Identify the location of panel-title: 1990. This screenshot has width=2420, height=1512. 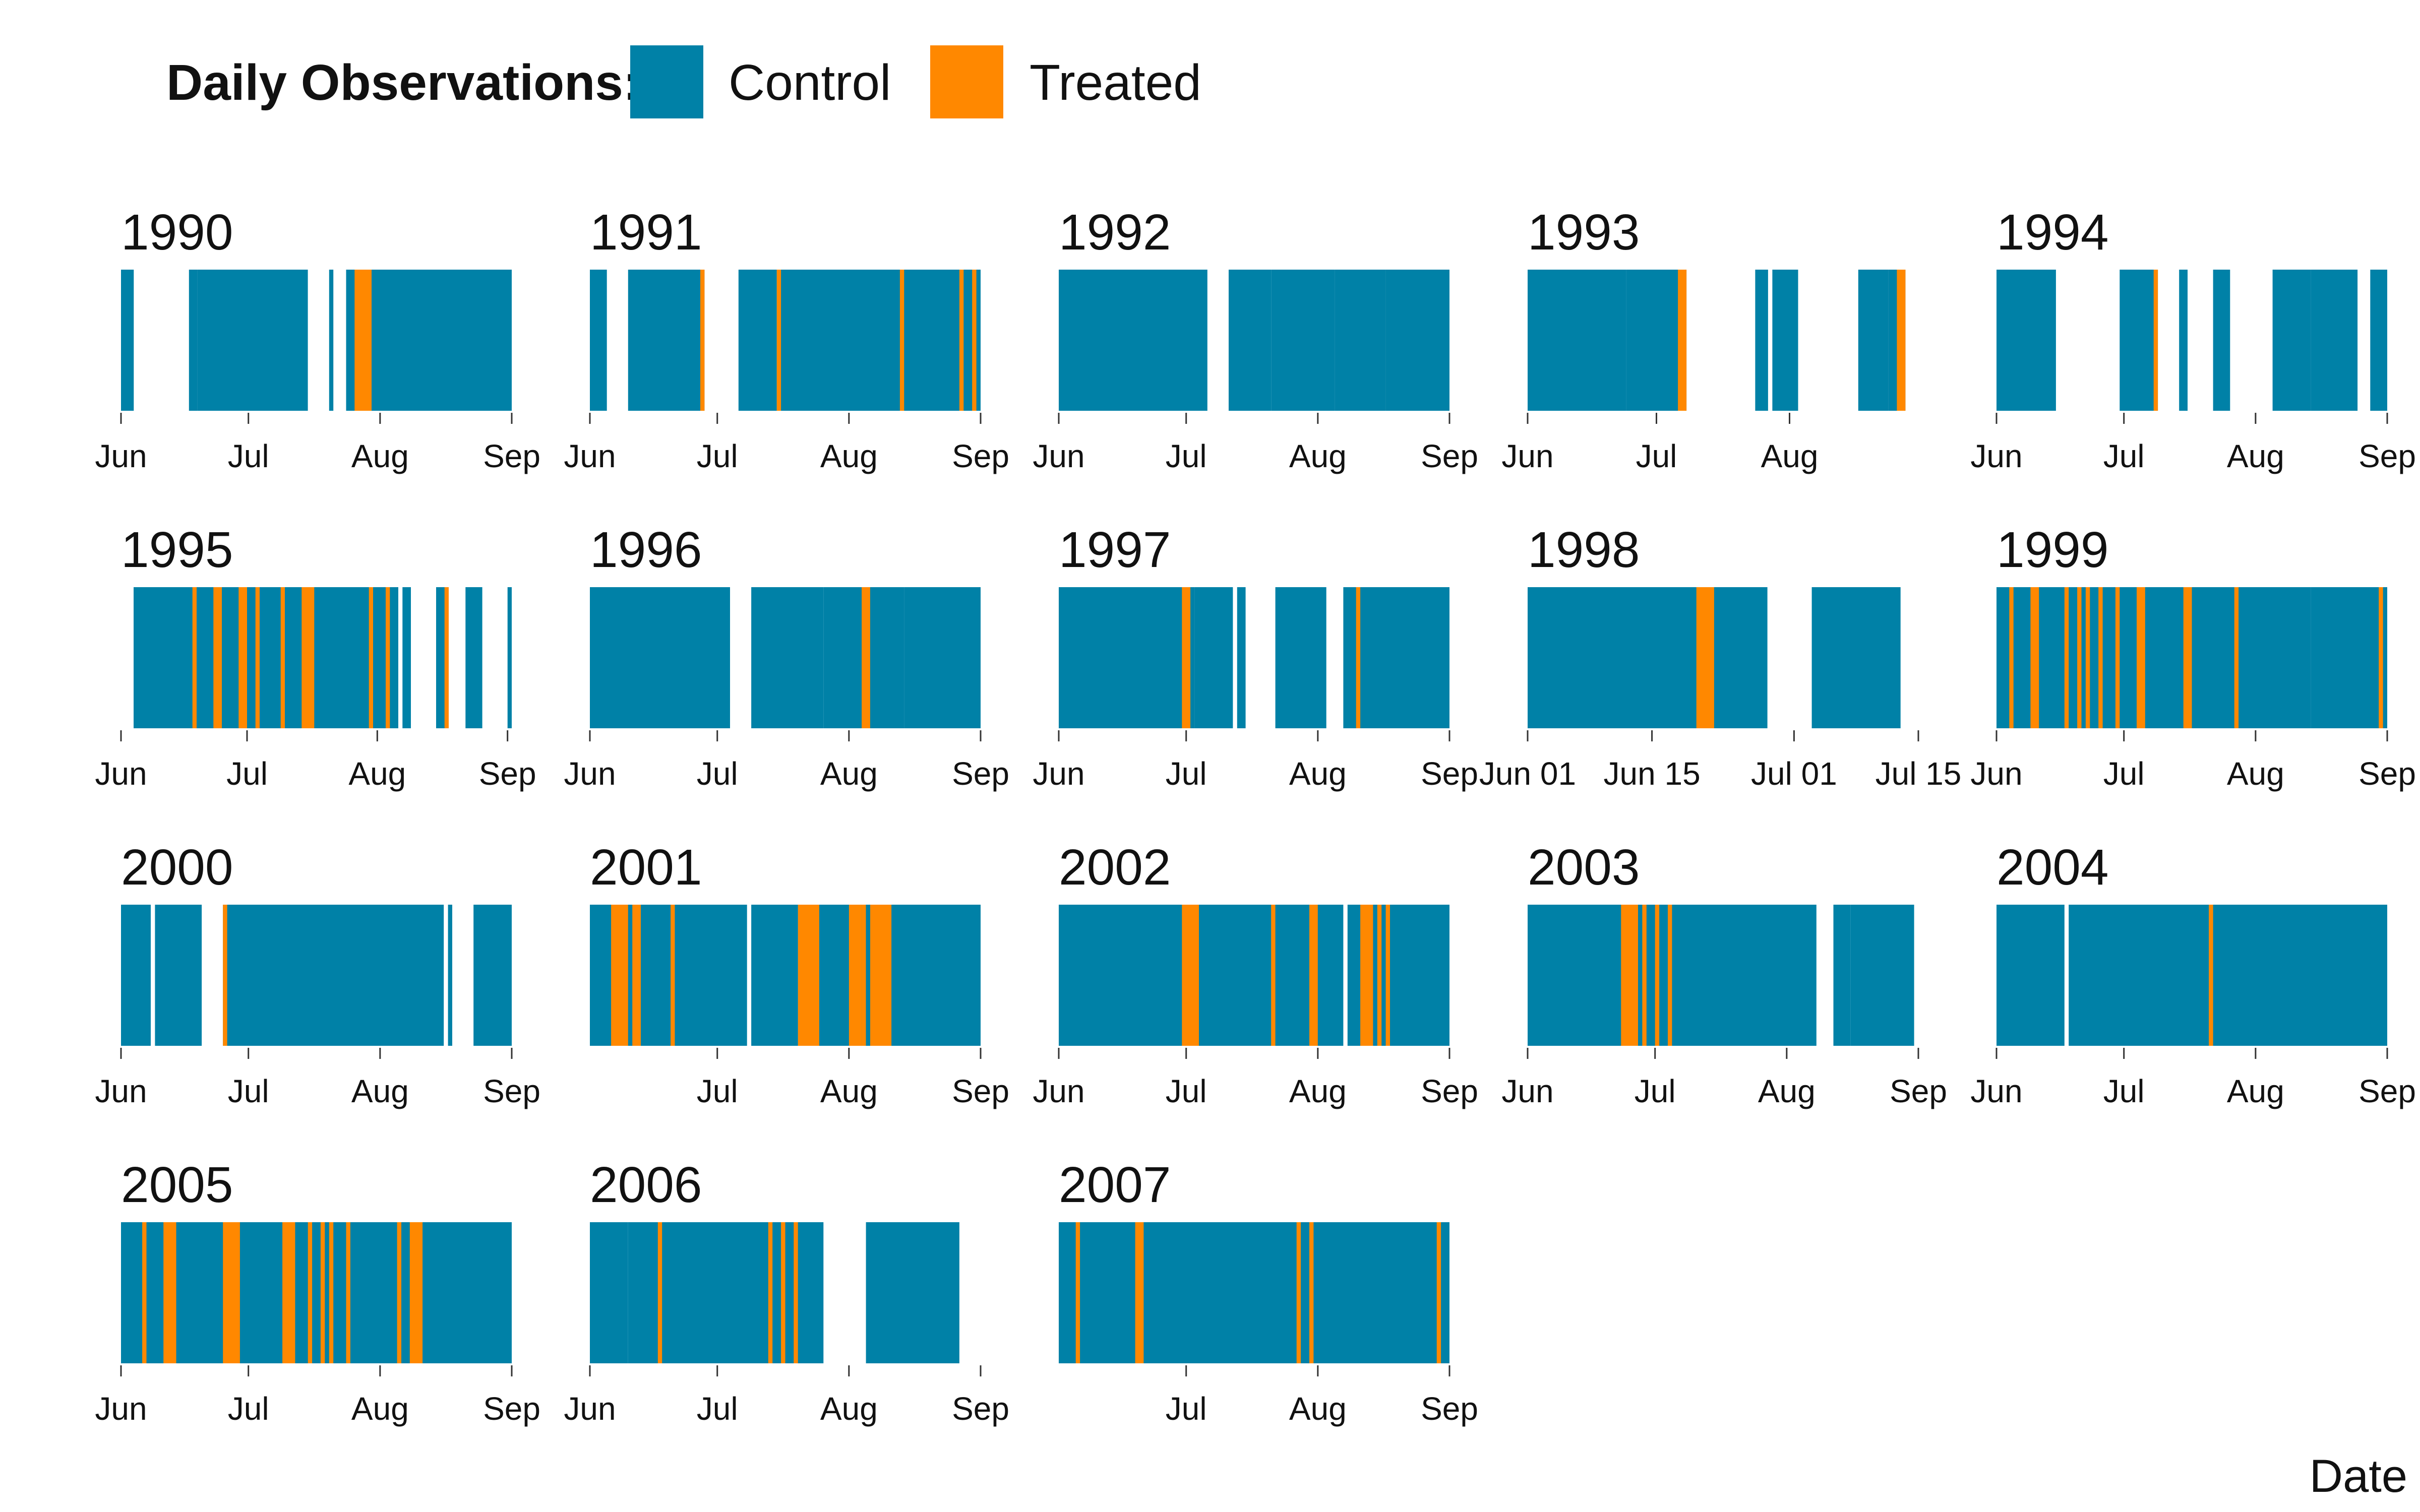
(177, 232).